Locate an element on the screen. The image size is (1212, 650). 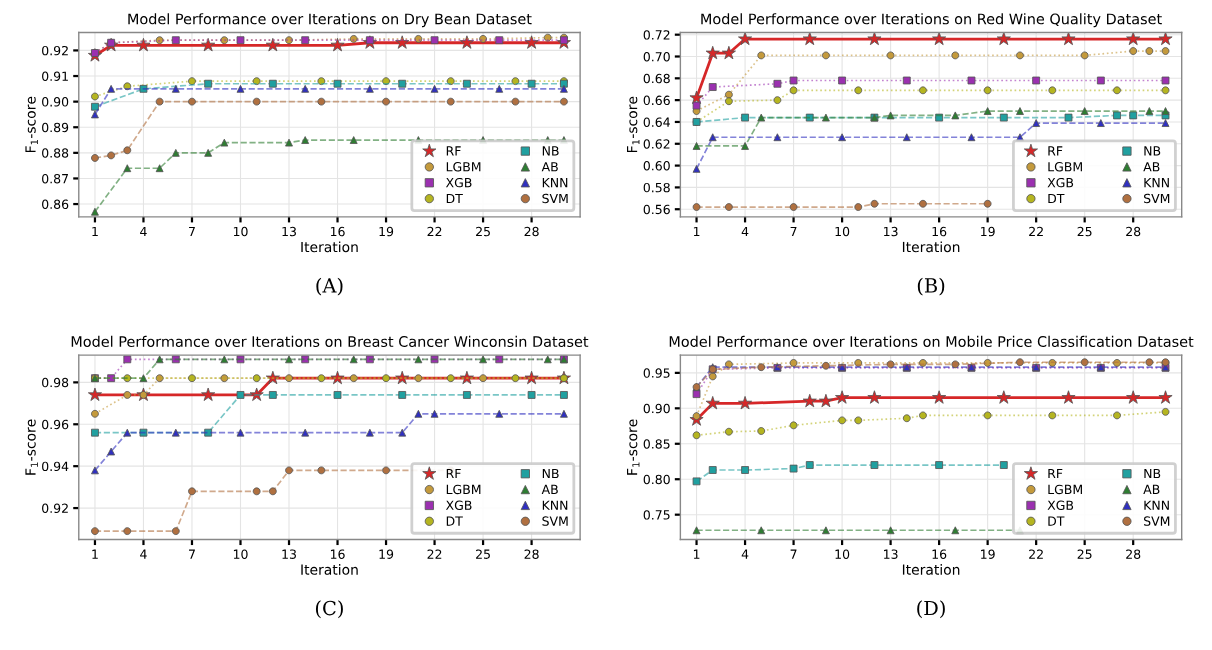
text: (A) is located at coordinates (329, 286).